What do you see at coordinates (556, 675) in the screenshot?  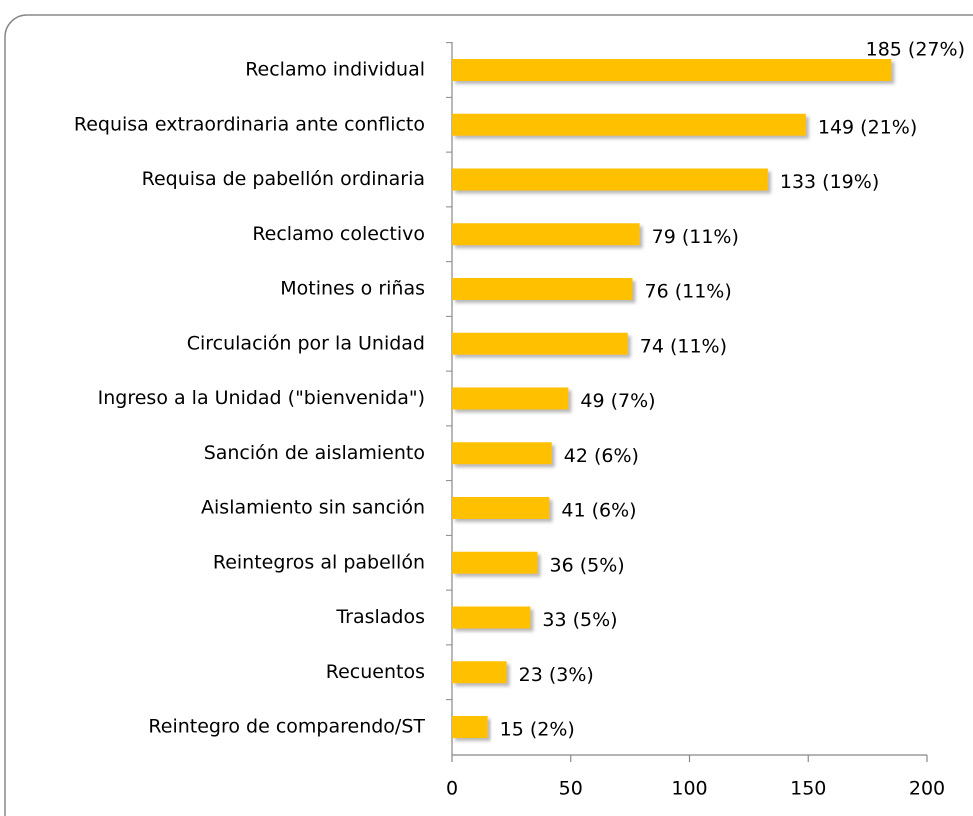 I see `data-label: 23 (3%)` at bounding box center [556, 675].